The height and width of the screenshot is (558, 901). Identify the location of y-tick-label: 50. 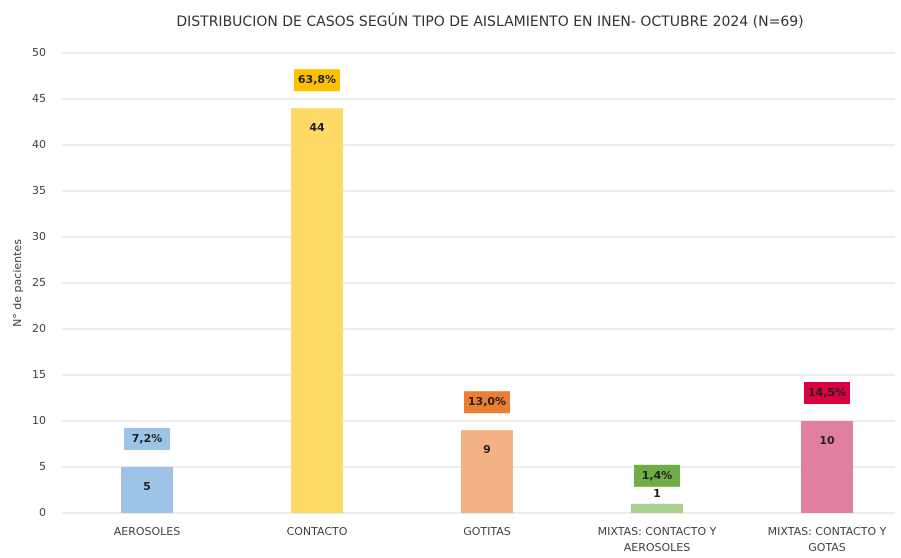
(39, 52).